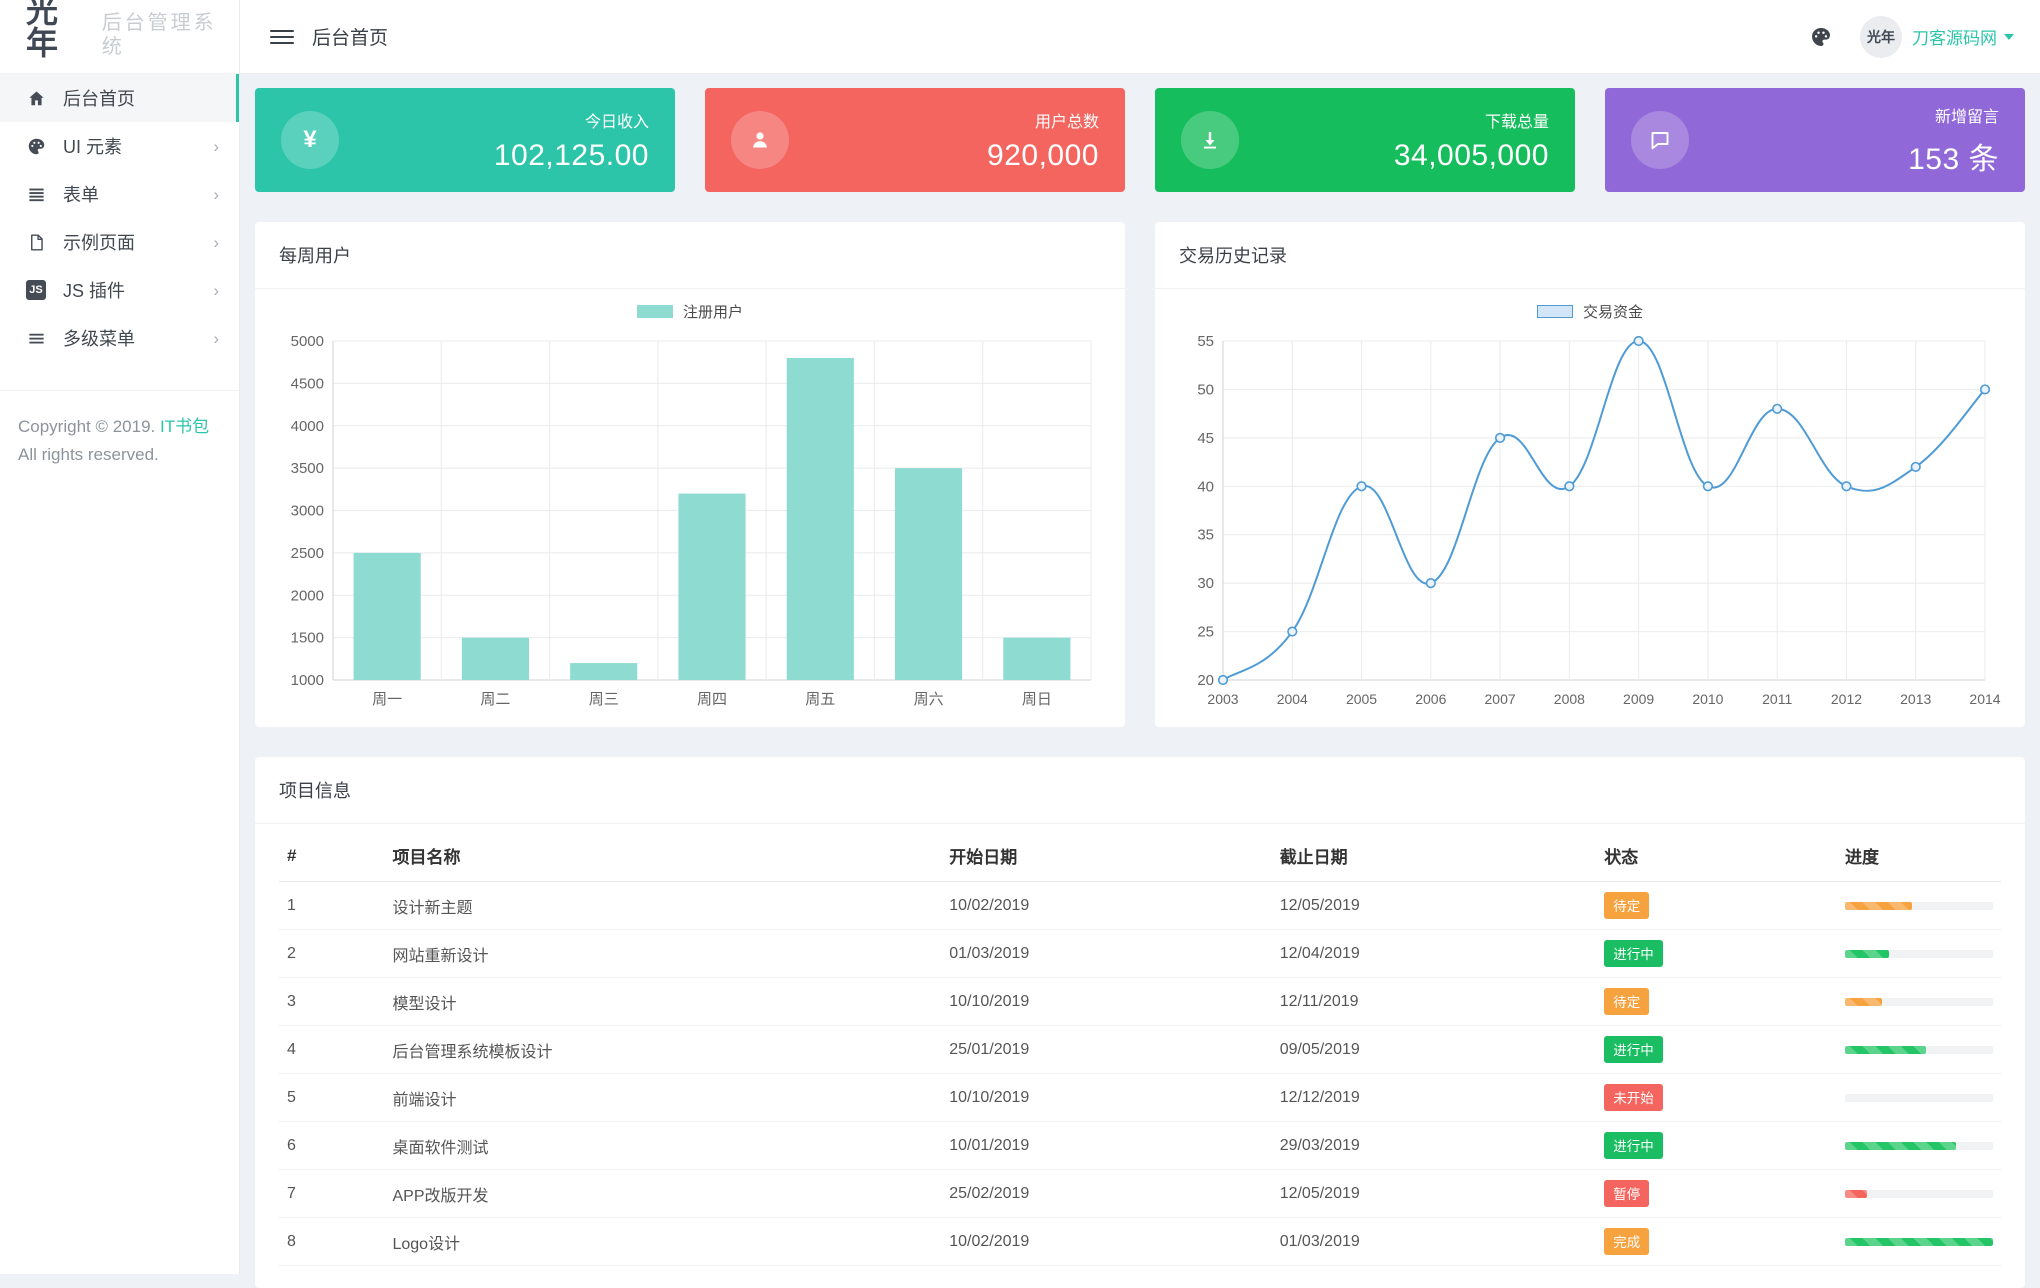 Image resolution: width=2040 pixels, height=1288 pixels. Describe the element at coordinates (1205, 341) in the screenshot. I see `svg-text: 55` at that location.